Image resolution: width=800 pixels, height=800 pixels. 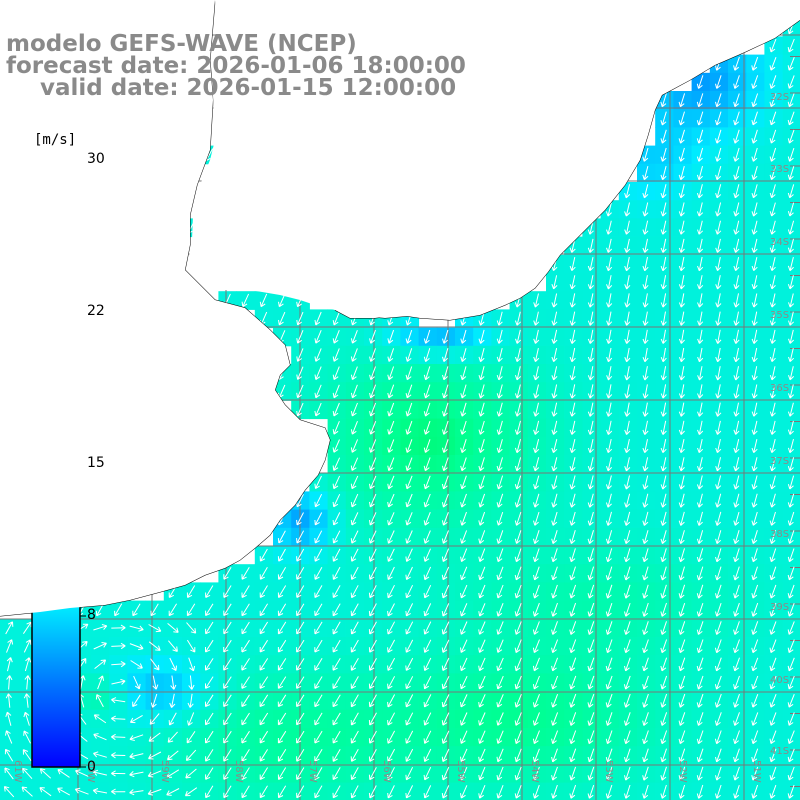 What do you see at coordinates (386, 771) in the screenshot?
I see `lon-label: 56W` at bounding box center [386, 771].